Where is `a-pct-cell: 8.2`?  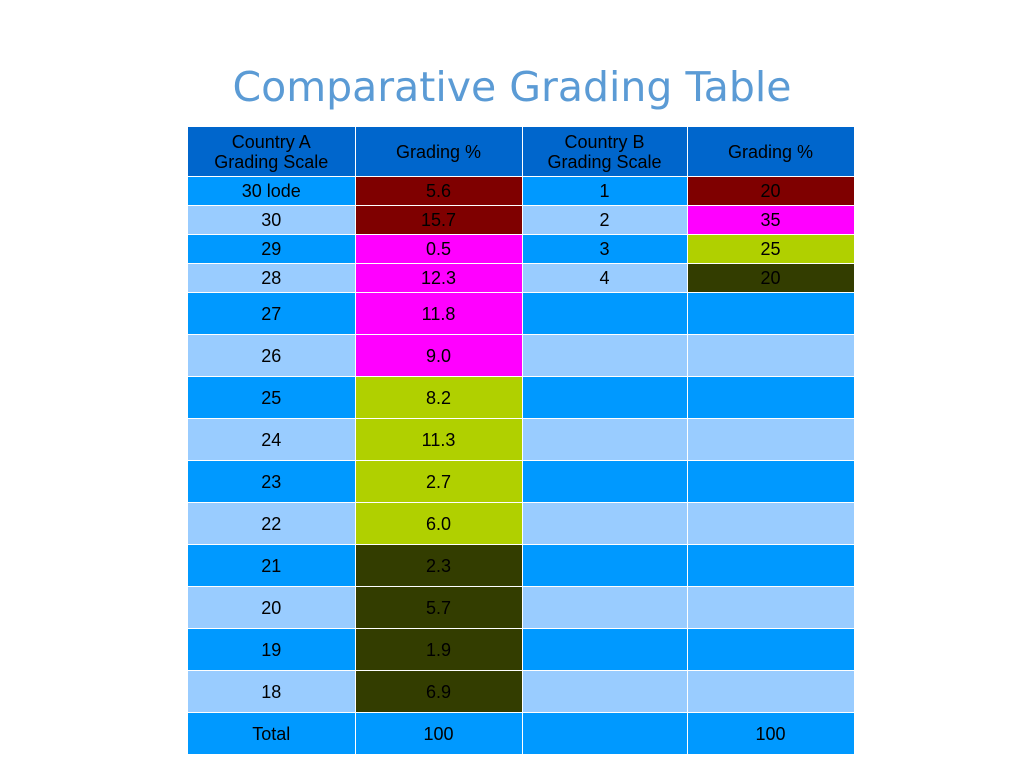 a-pct-cell: 8.2 is located at coordinates (439, 397).